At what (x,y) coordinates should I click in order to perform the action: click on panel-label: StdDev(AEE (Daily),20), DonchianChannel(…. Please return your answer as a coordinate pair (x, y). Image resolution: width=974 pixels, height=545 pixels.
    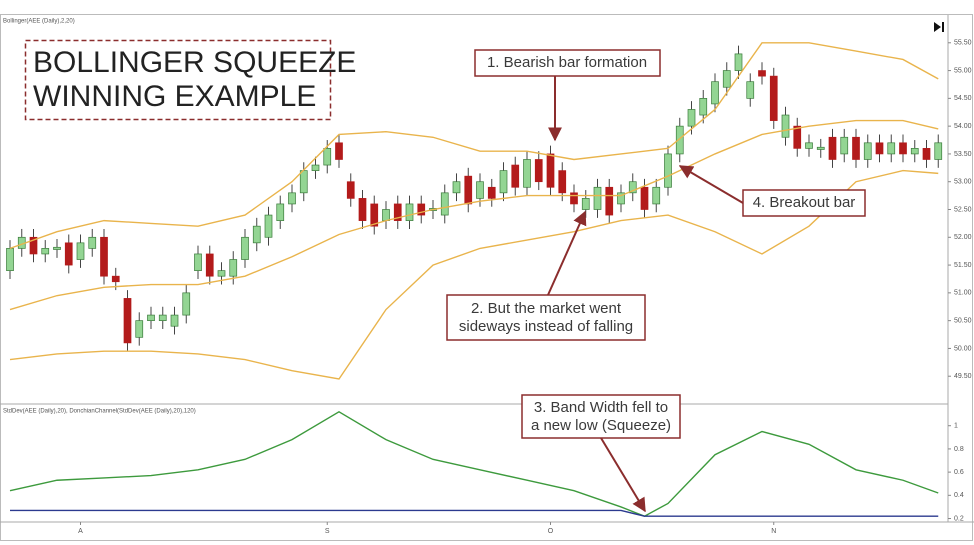
    Looking at the image, I should click on (99, 412).